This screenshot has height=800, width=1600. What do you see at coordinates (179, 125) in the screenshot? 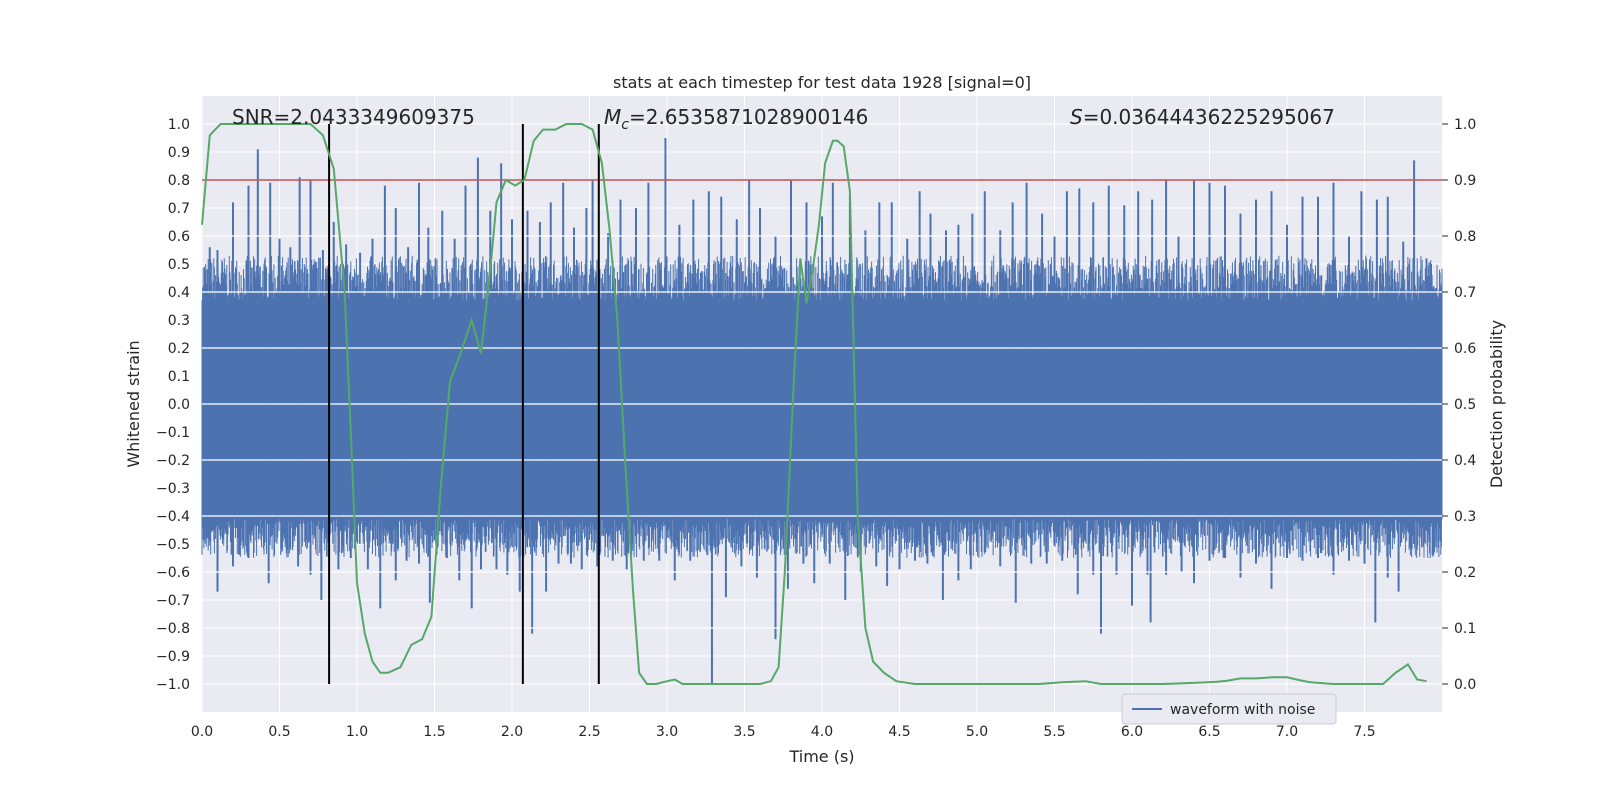
I see `y-tick-label: 1.0` at bounding box center [179, 125].